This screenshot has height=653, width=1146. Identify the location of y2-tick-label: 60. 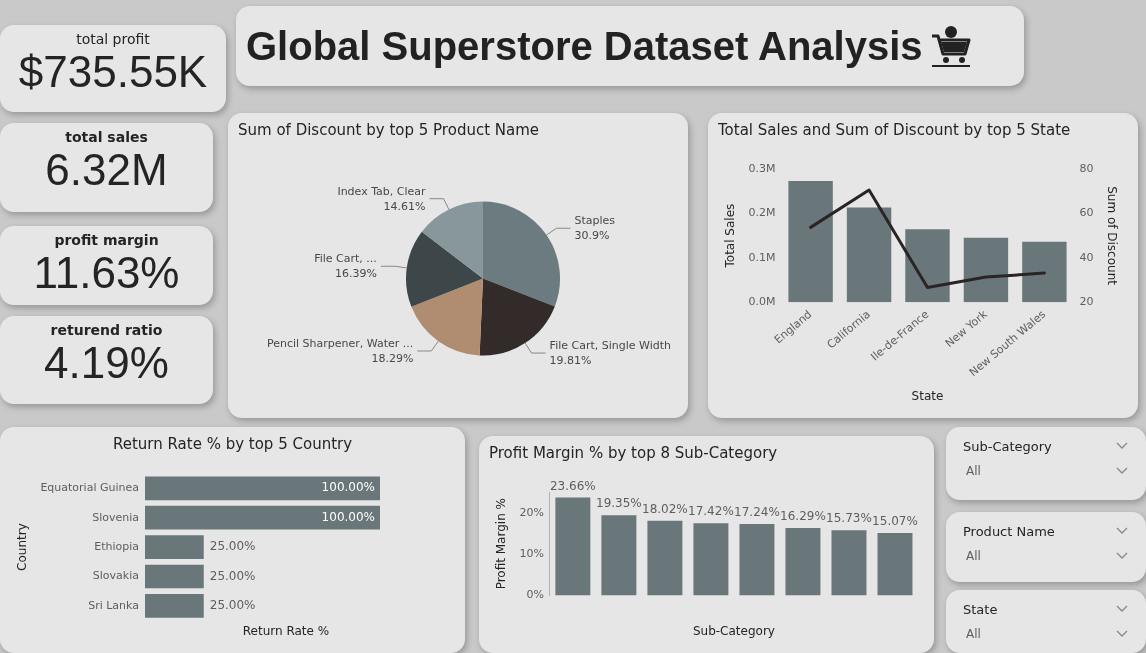
(1086, 213).